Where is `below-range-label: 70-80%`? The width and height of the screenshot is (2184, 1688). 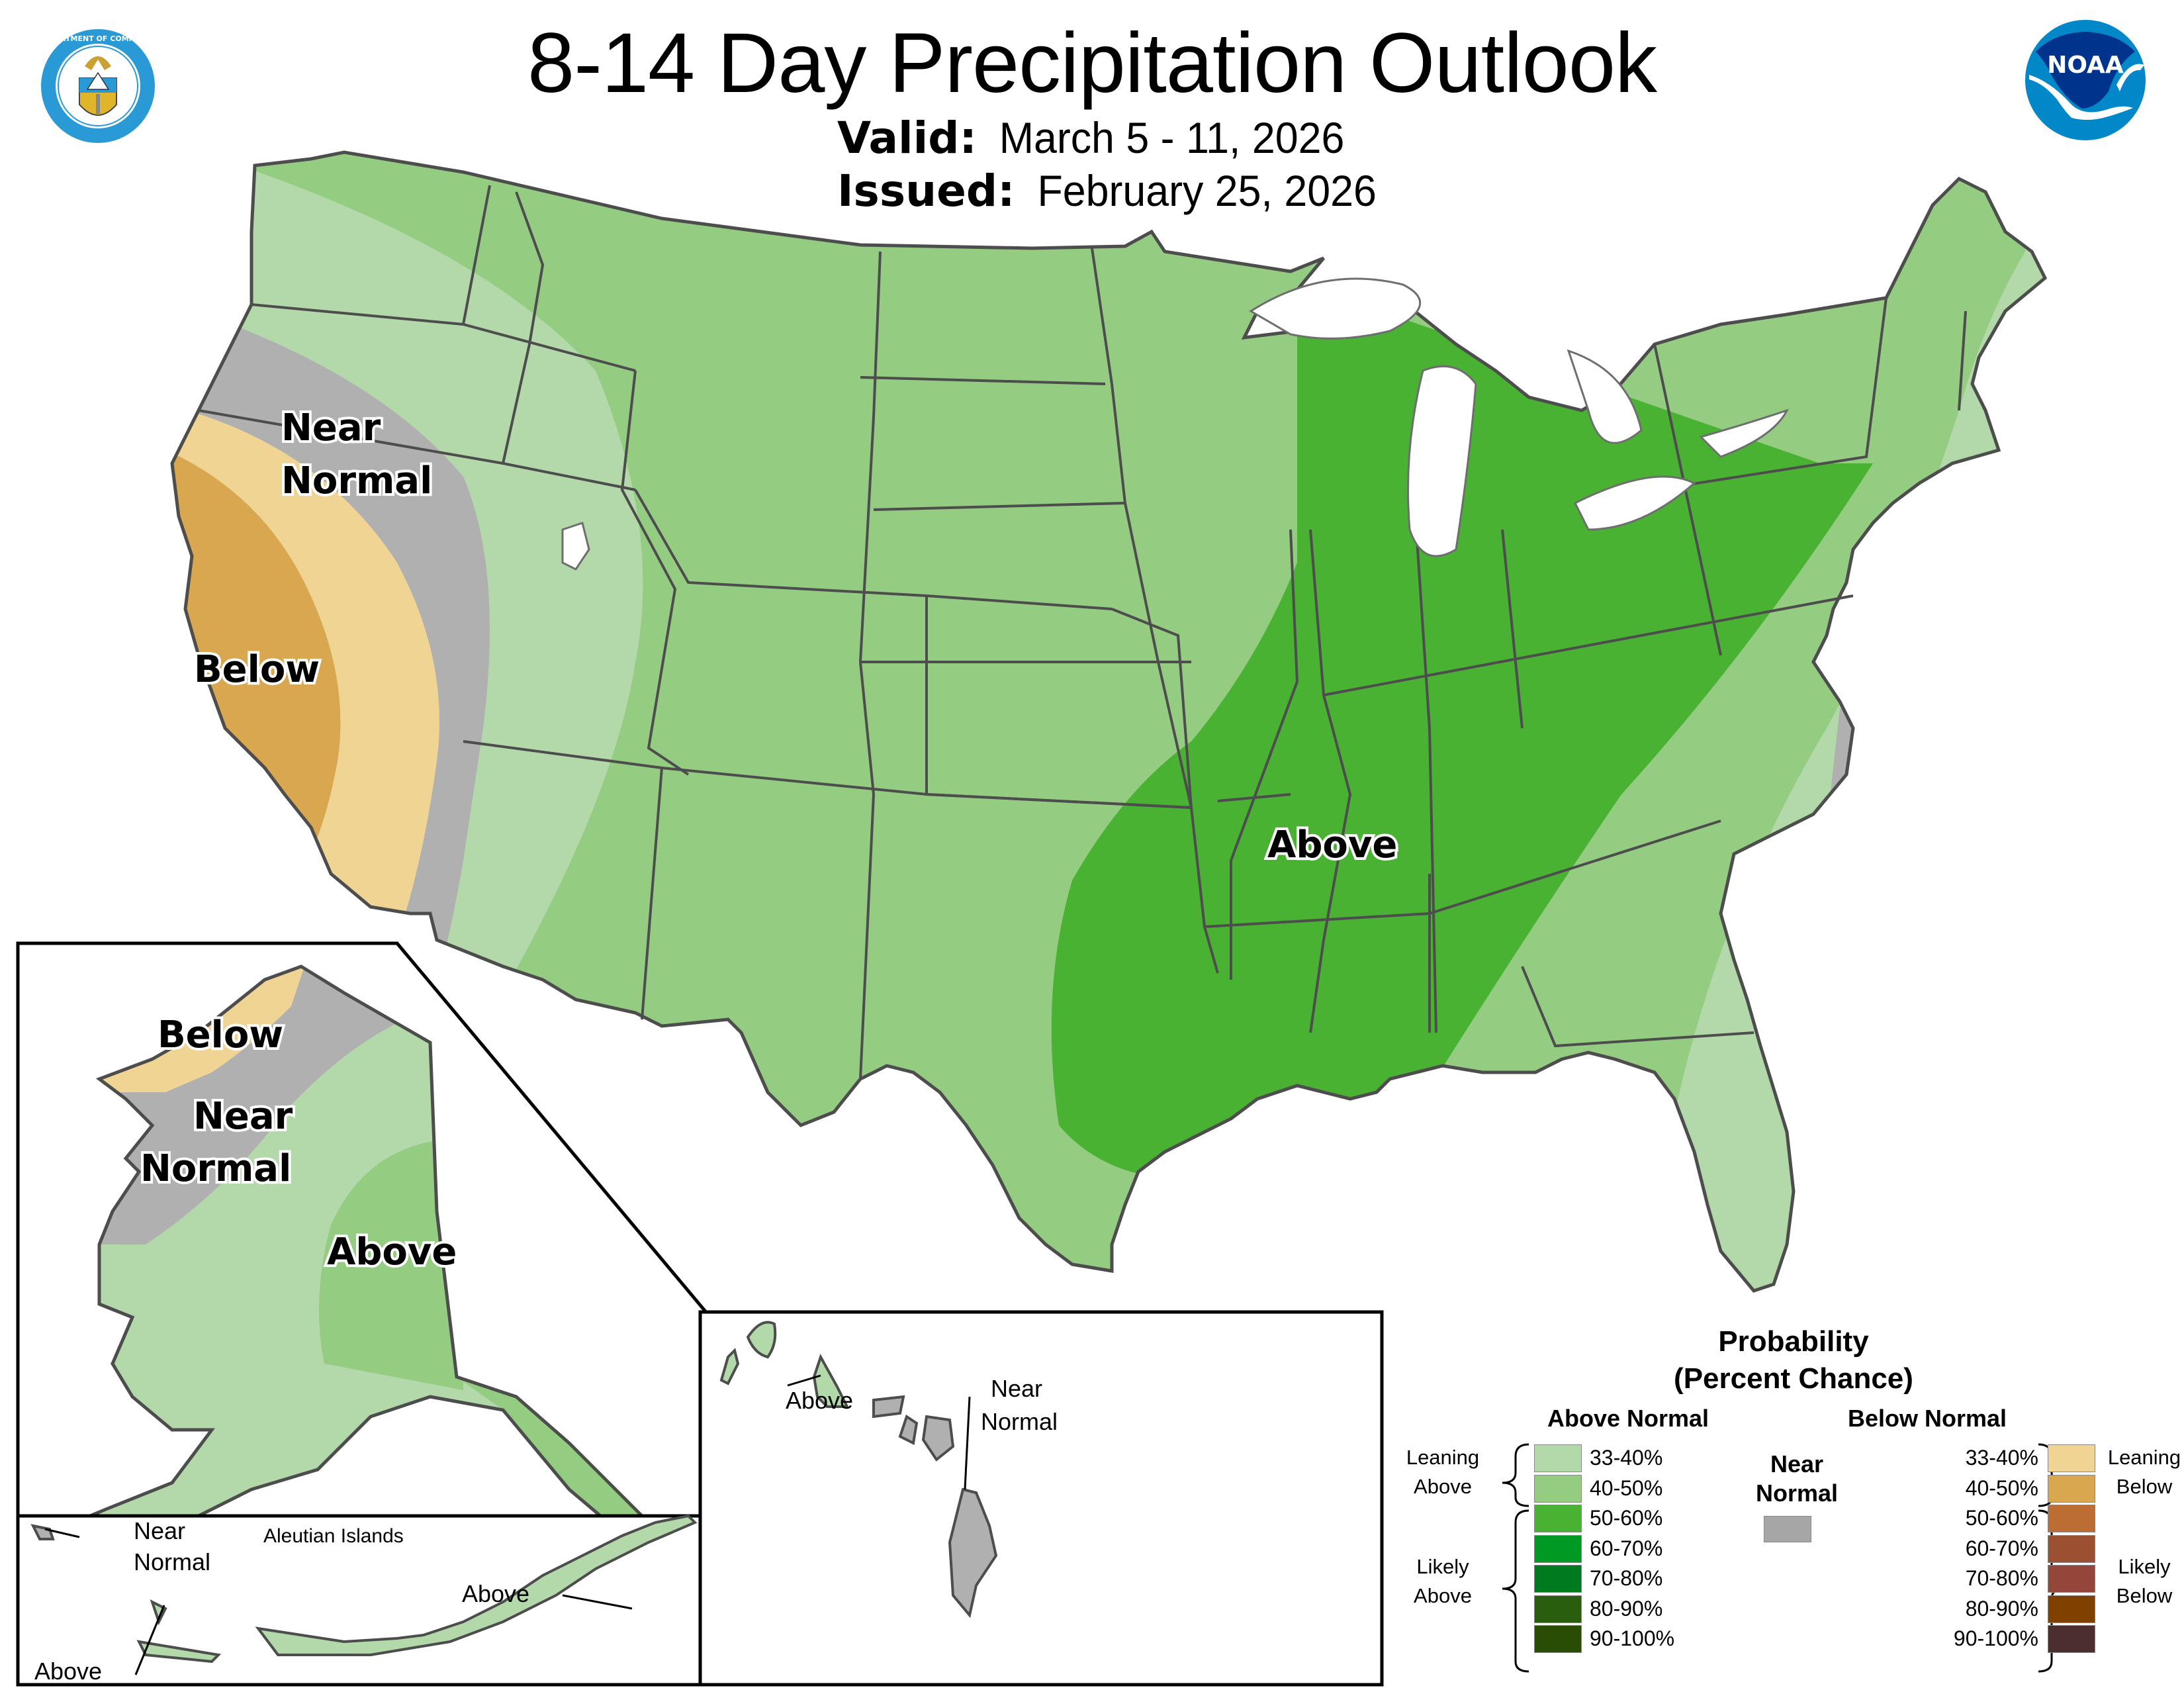
below-range-label: 70-80% is located at coordinates (2002, 1578).